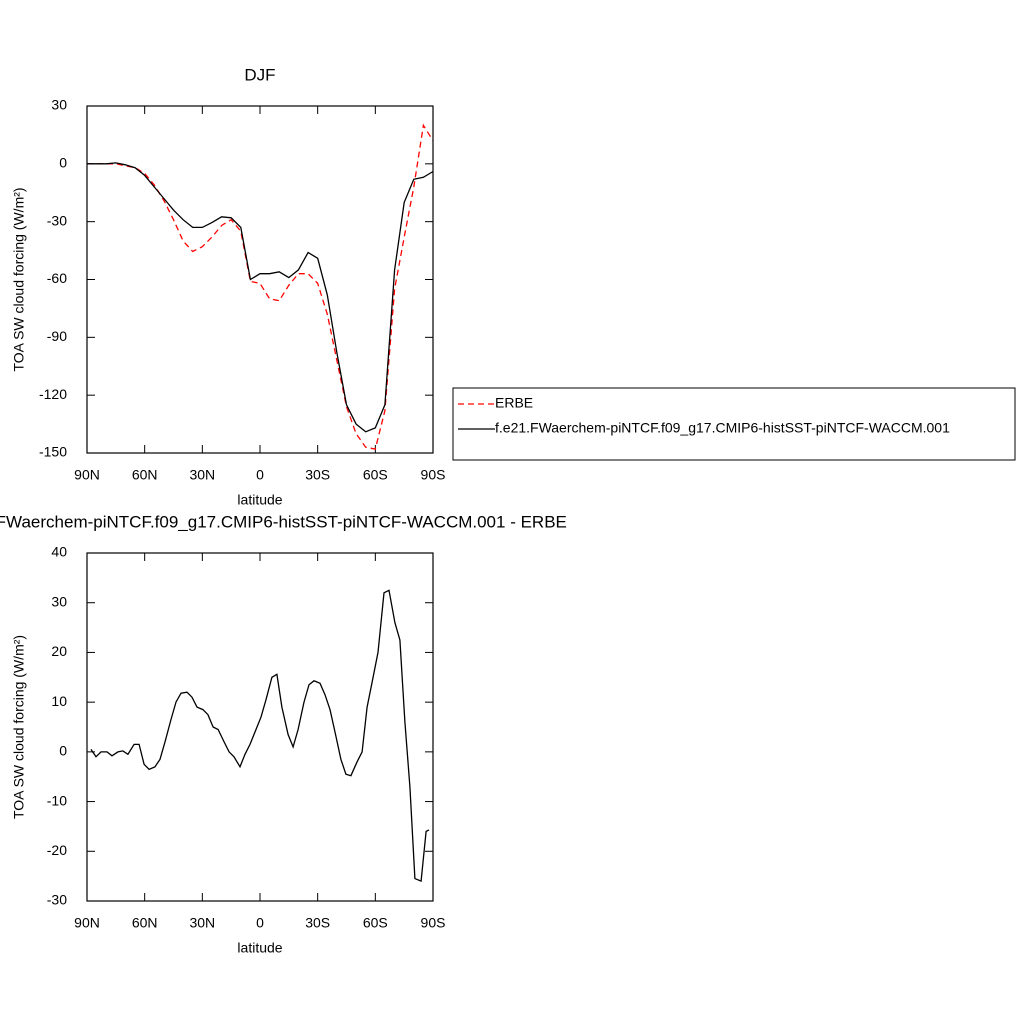  What do you see at coordinates (59, 552) in the screenshot?
I see `y-tick-label: 40` at bounding box center [59, 552].